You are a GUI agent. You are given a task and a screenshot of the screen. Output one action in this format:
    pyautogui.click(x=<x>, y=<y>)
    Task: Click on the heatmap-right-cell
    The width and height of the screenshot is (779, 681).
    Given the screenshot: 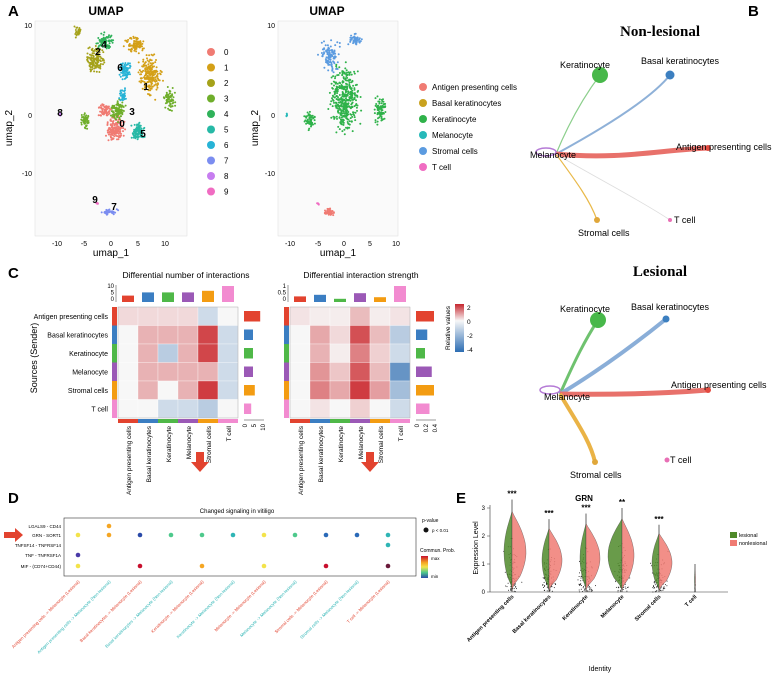 What is the action you would take?
    pyautogui.click(x=380, y=390)
    